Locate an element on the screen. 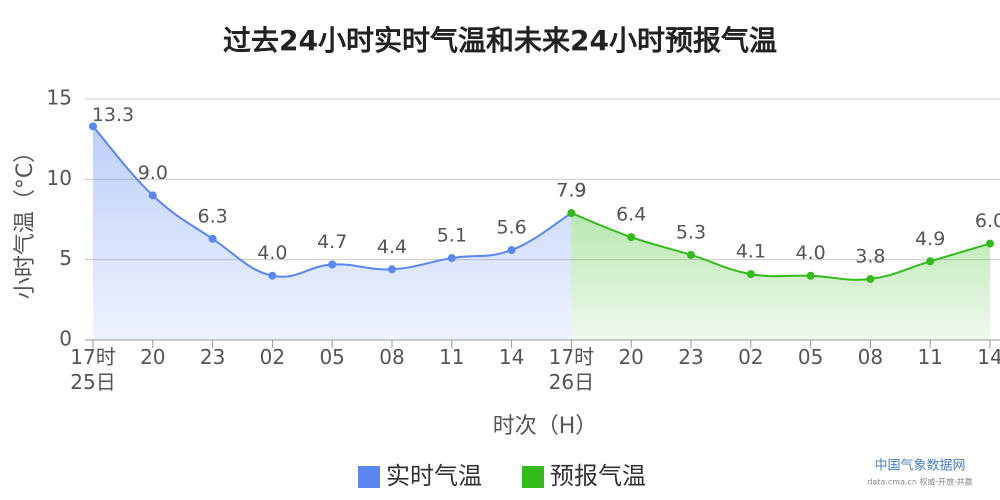  data-label: 6.0 is located at coordinates (987, 221).